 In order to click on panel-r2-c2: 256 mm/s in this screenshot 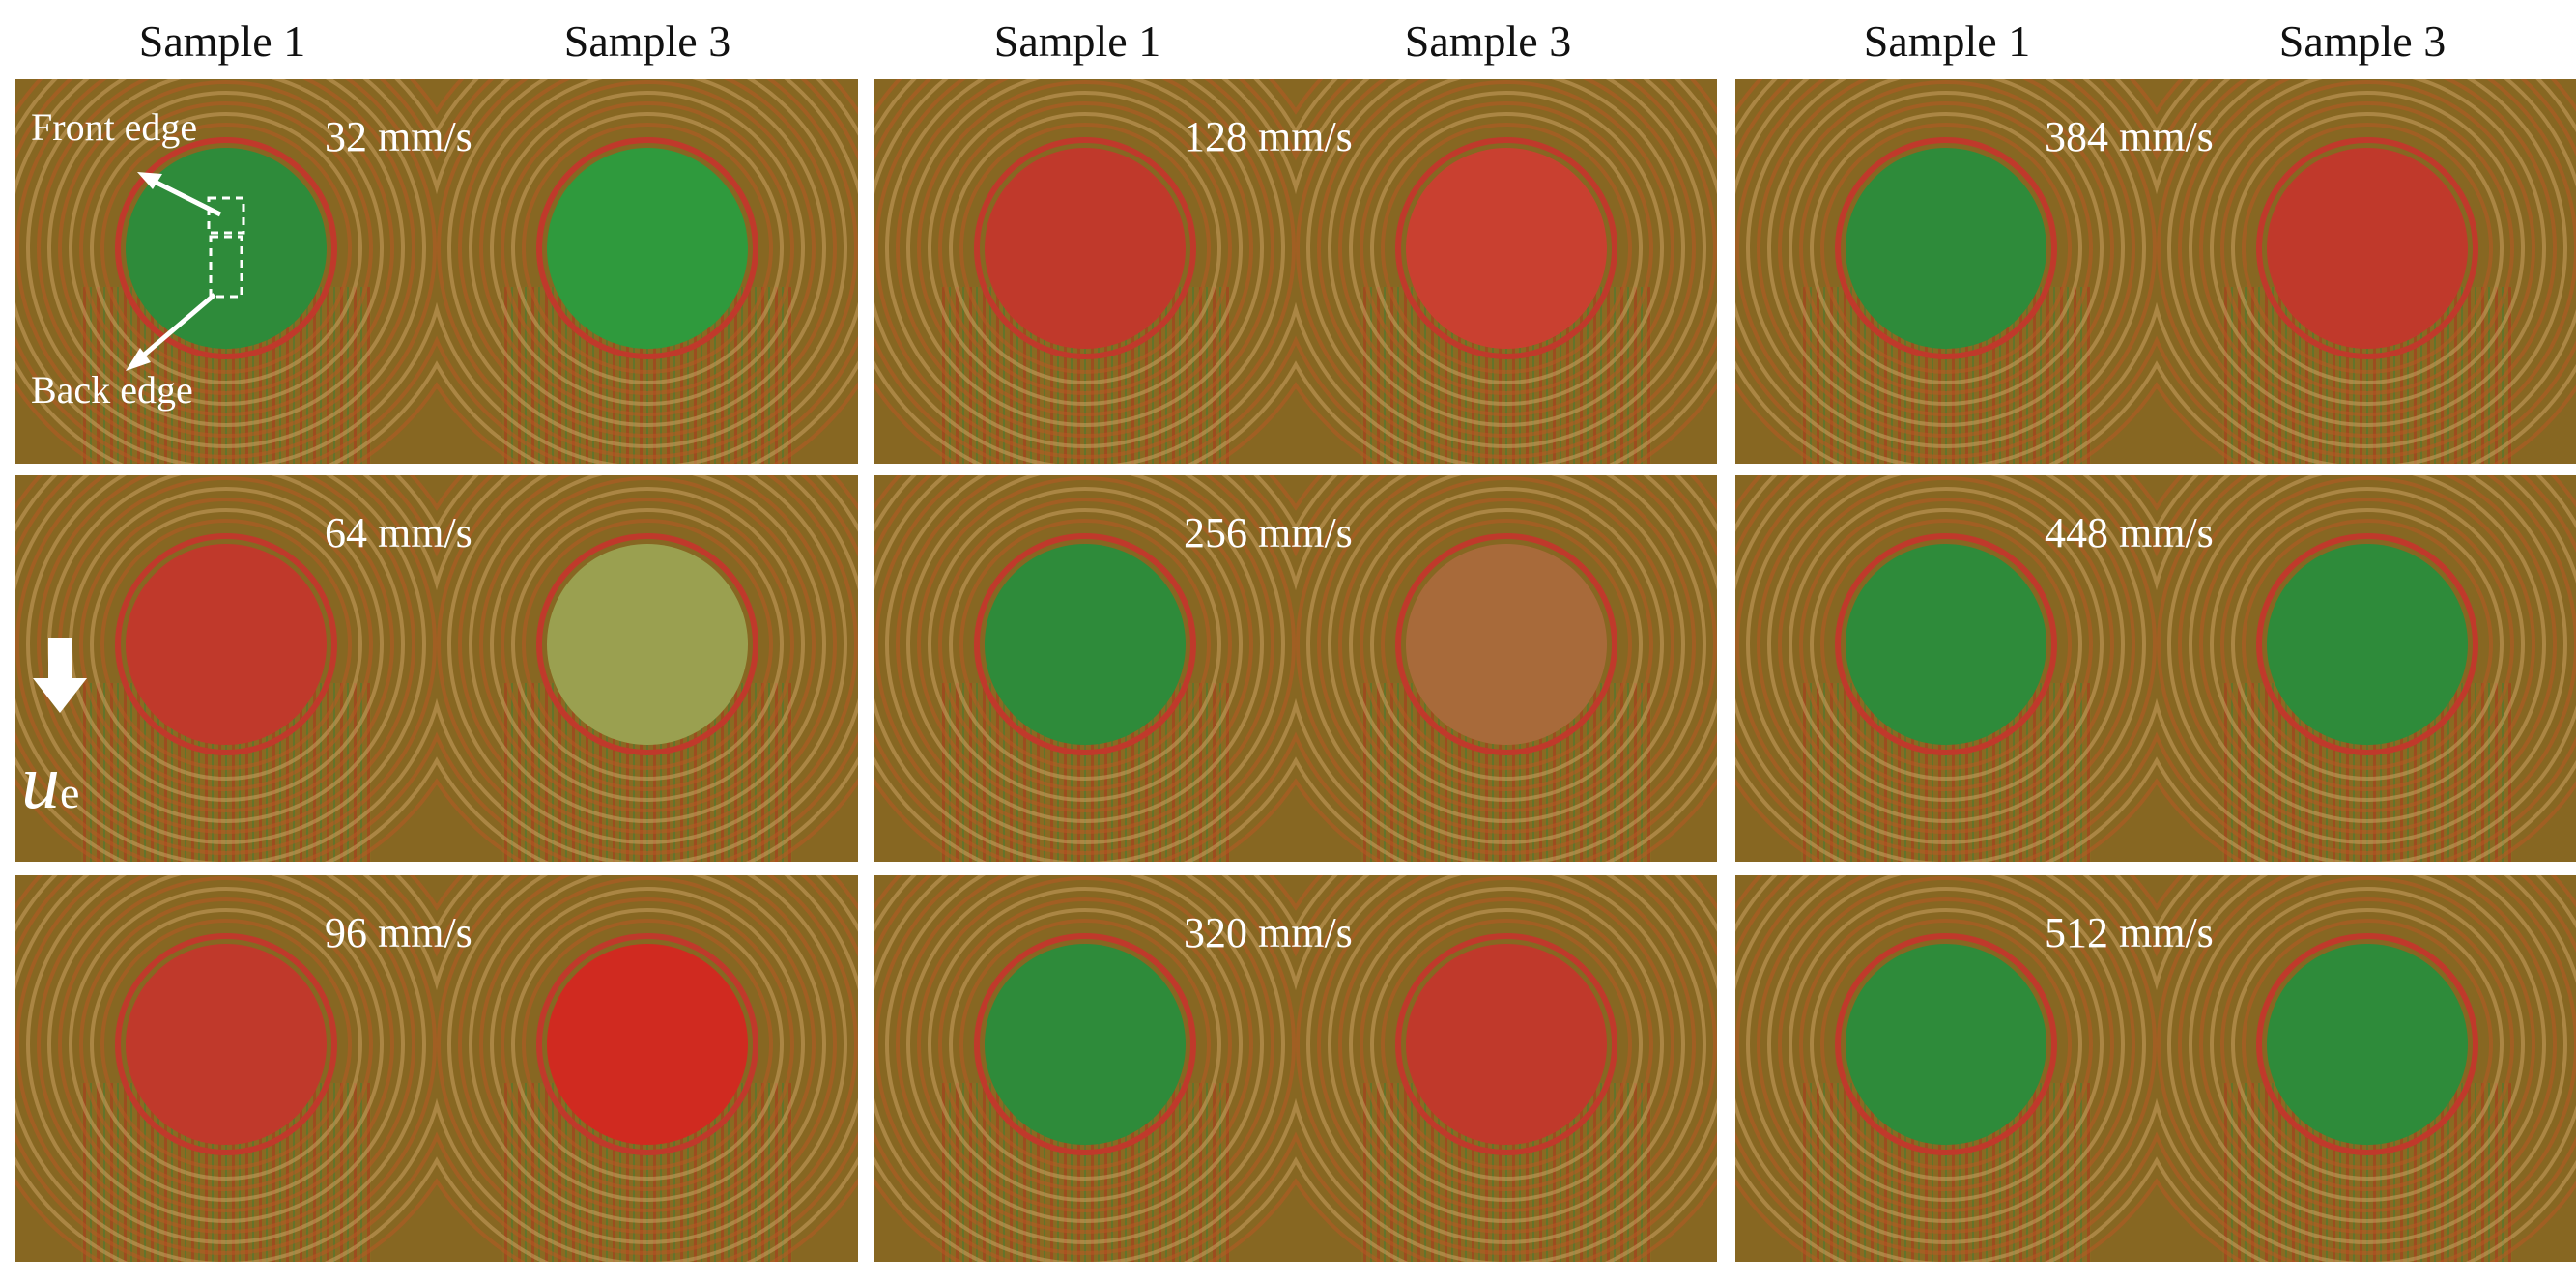, I will do `click(1296, 669)`.